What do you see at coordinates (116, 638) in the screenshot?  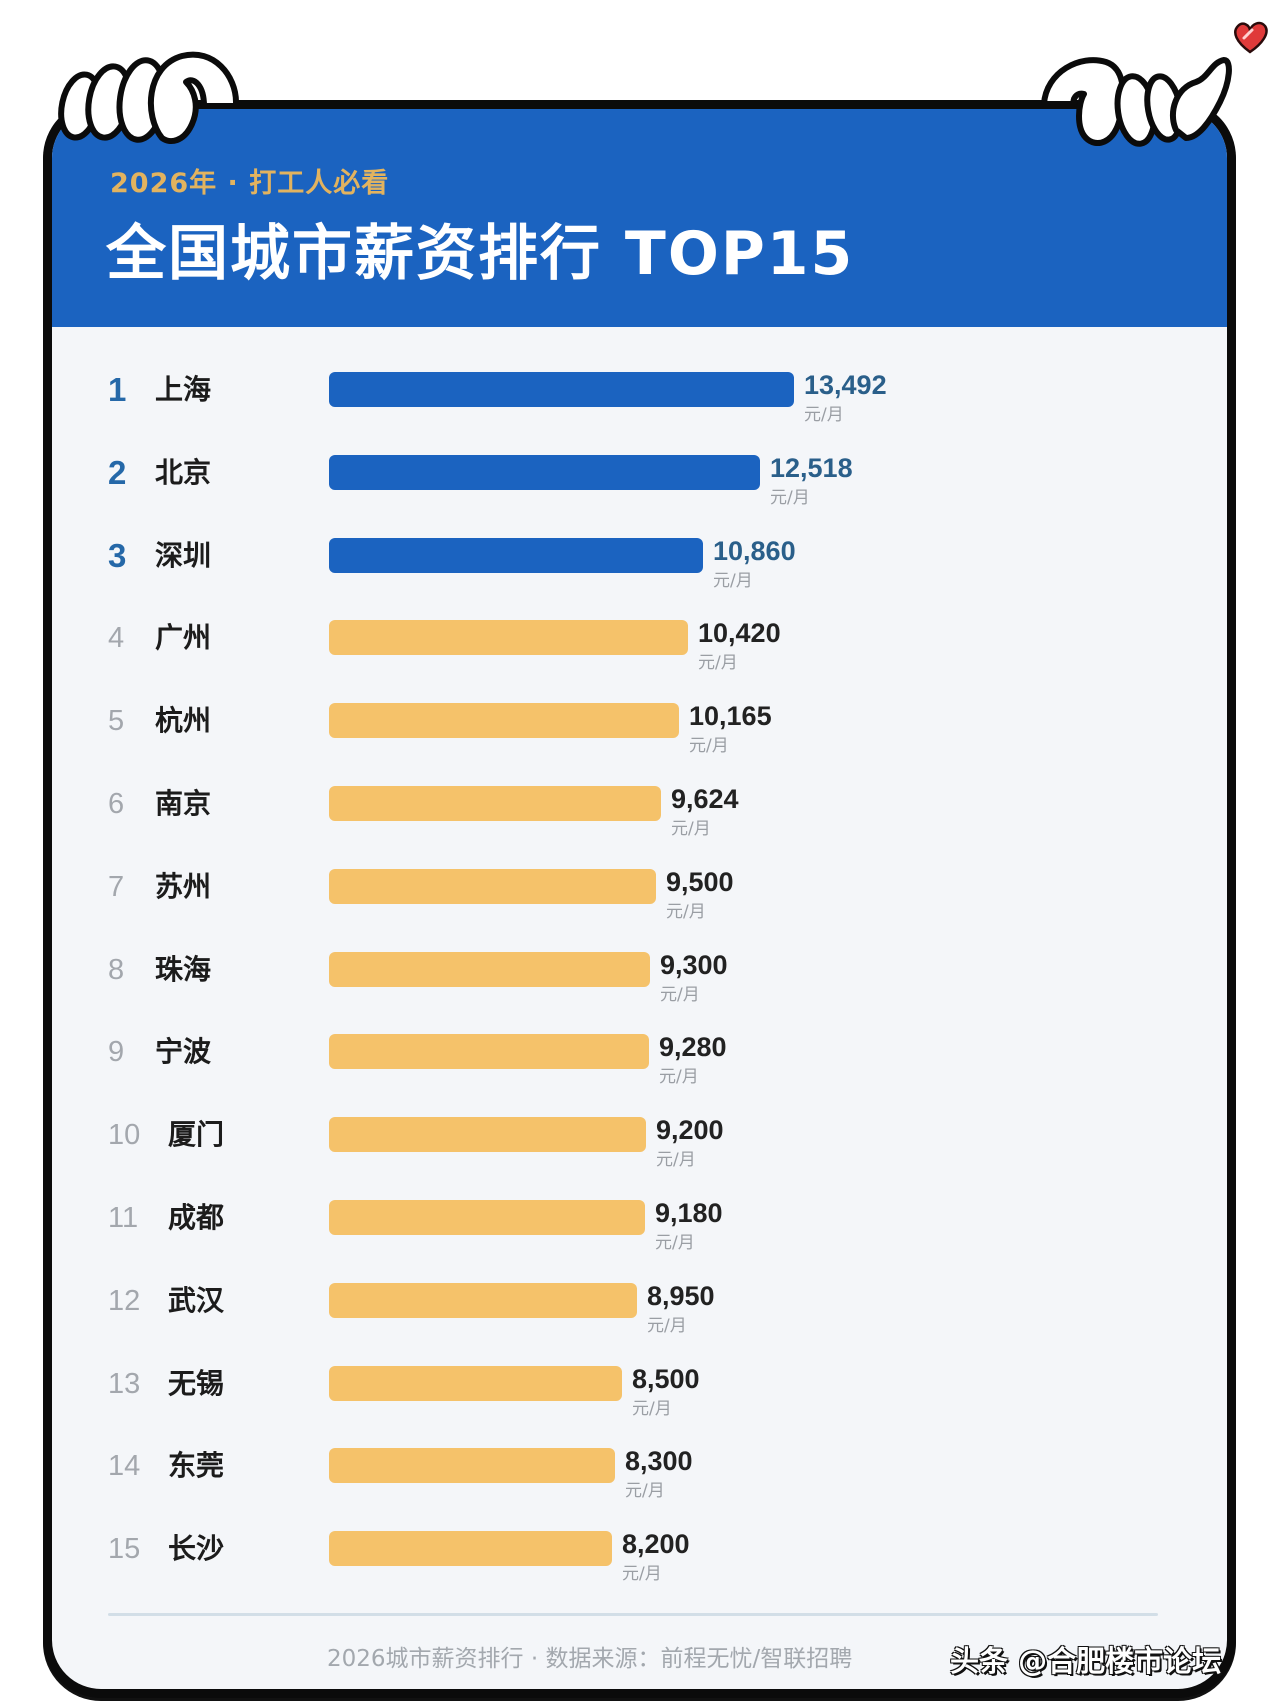 I see `rank-number: 4` at bounding box center [116, 638].